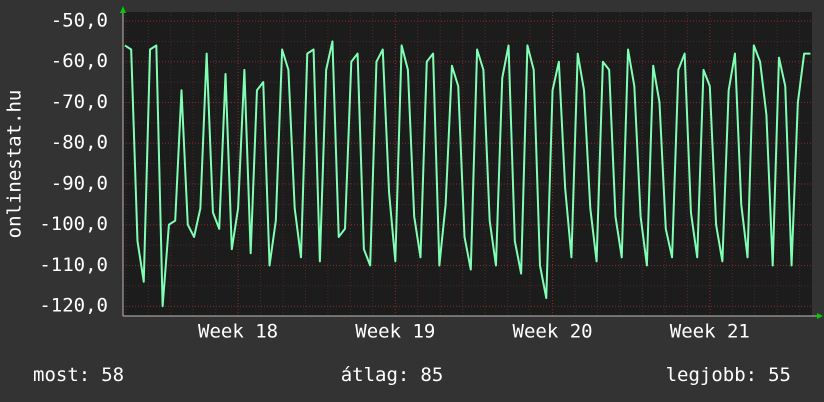  What do you see at coordinates (779, 375) in the screenshot?
I see `stat-value: 55` at bounding box center [779, 375].